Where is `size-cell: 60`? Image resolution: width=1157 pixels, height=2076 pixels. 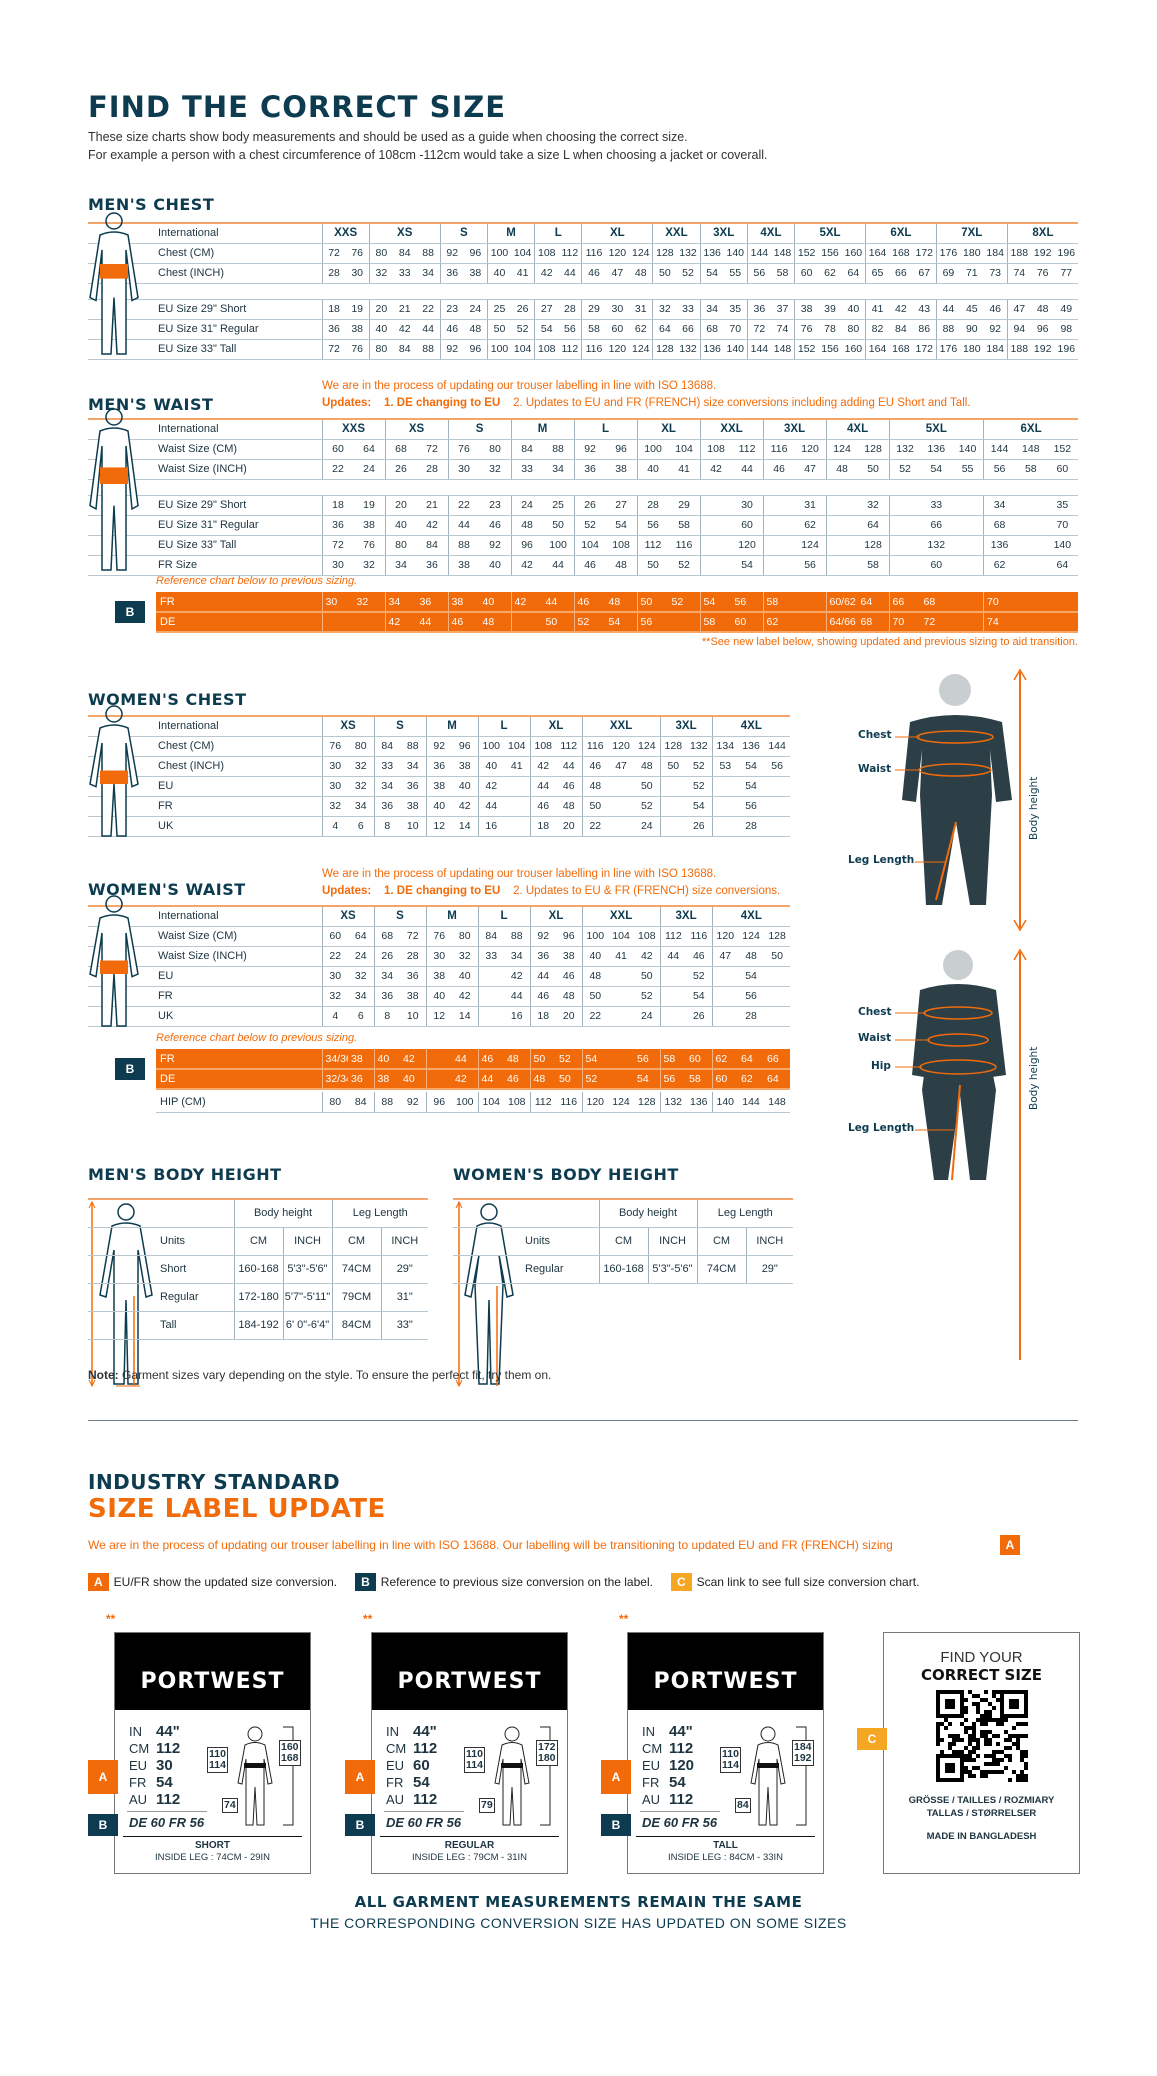 size-cell: 60 is located at coordinates (747, 525).